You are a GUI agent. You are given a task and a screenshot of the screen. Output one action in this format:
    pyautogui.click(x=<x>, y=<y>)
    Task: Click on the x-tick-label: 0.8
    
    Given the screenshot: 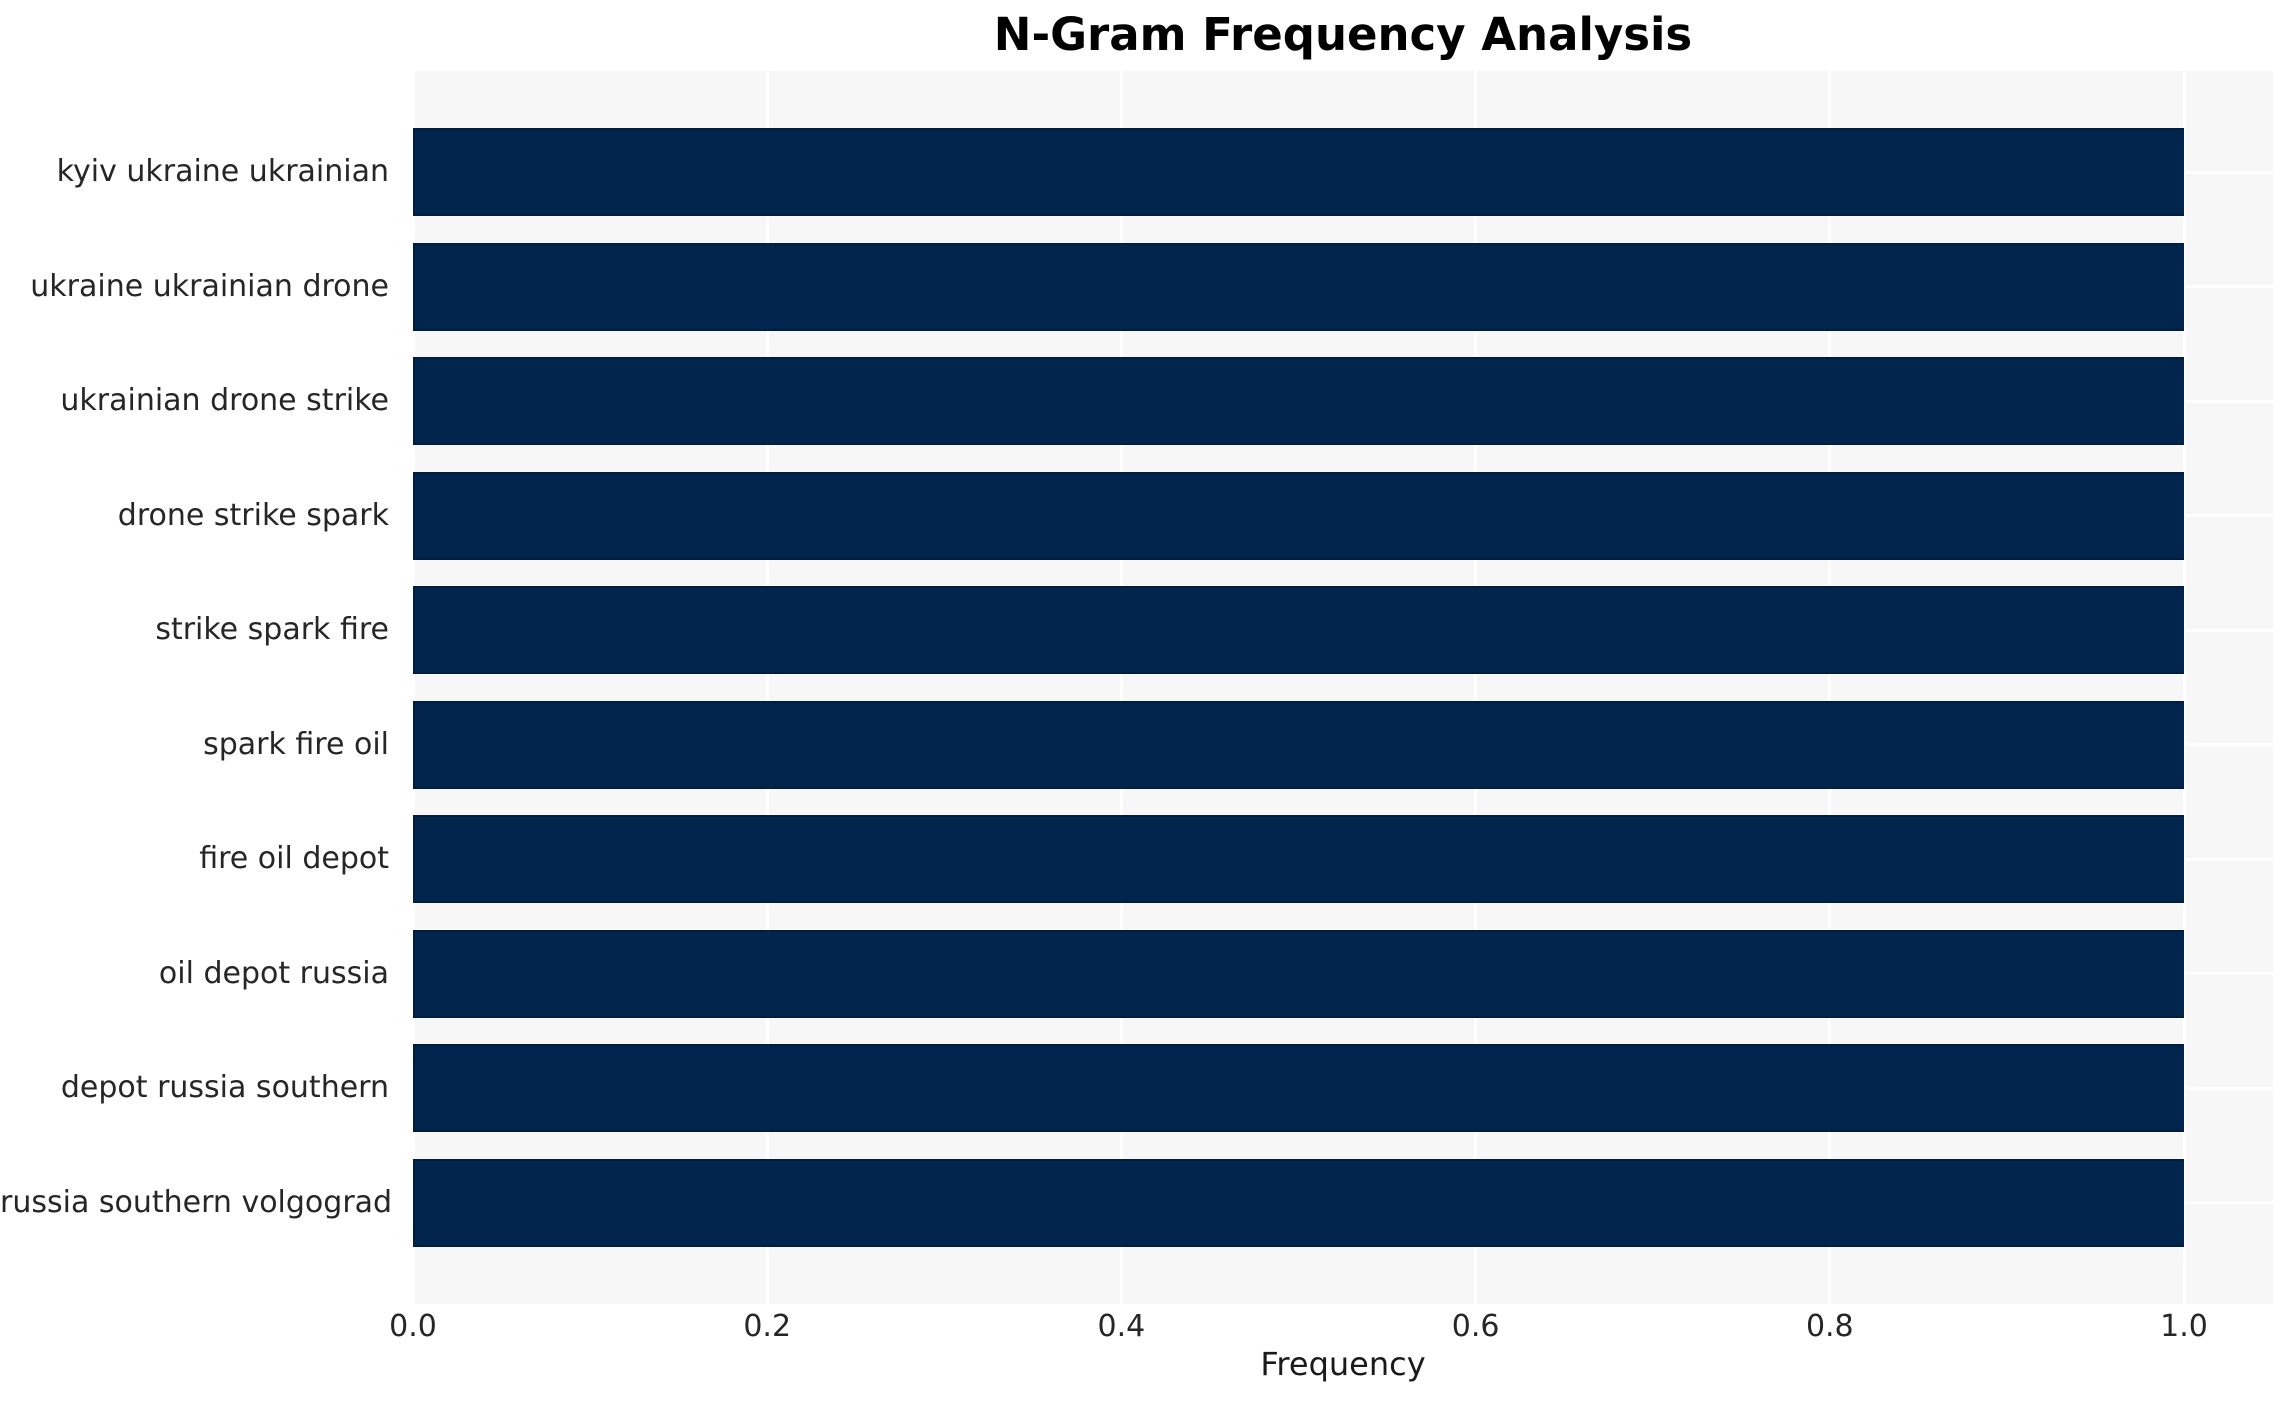 What is the action you would take?
    pyautogui.click(x=1829, y=1326)
    